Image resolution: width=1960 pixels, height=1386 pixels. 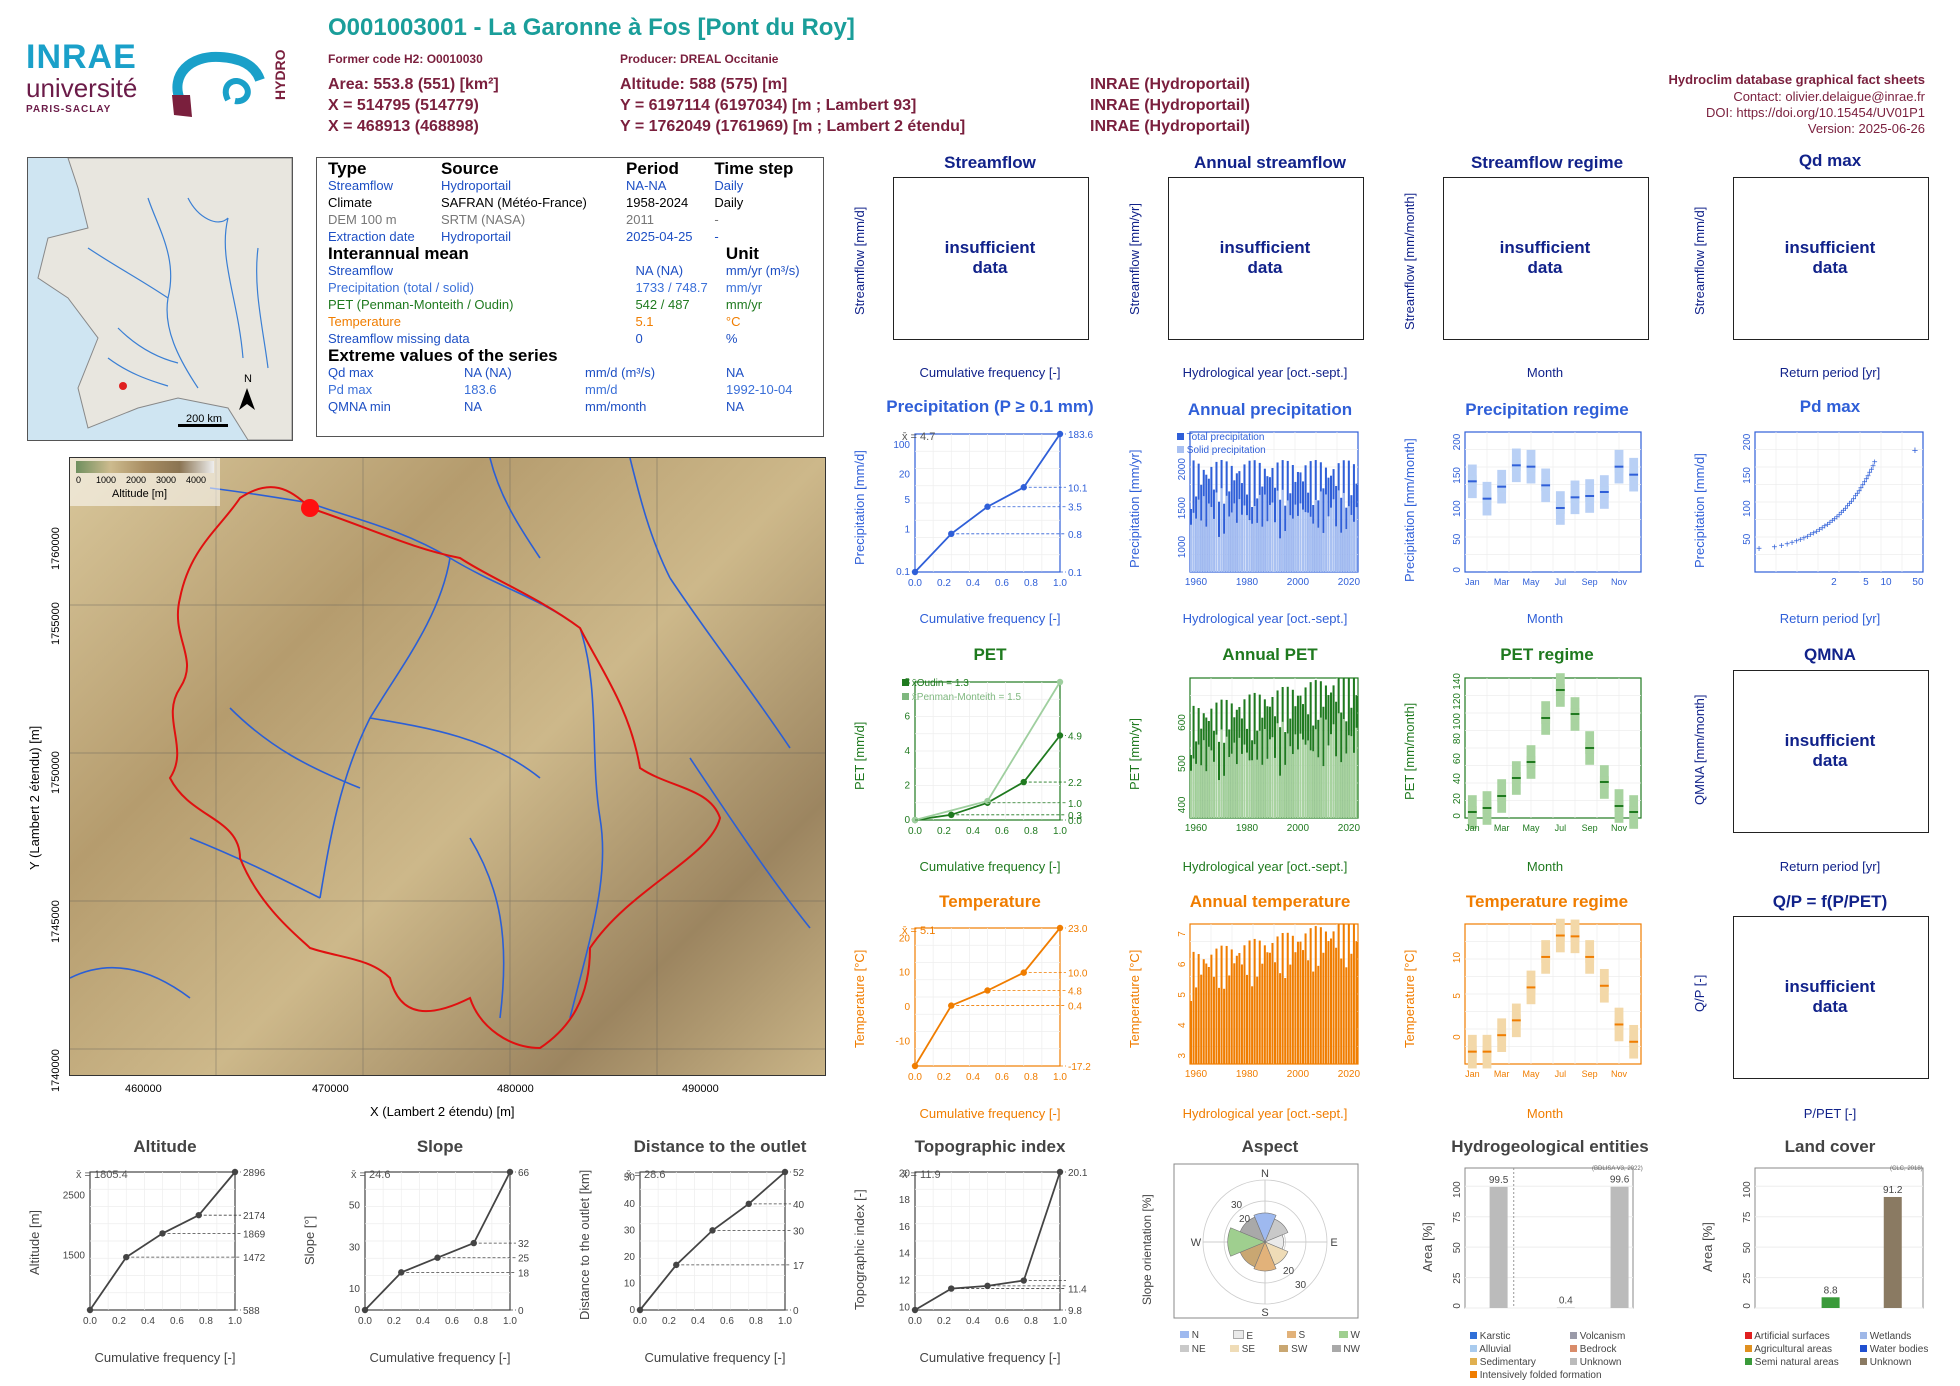 I want to click on x-tick: Jan, so click(x=1472, y=582).